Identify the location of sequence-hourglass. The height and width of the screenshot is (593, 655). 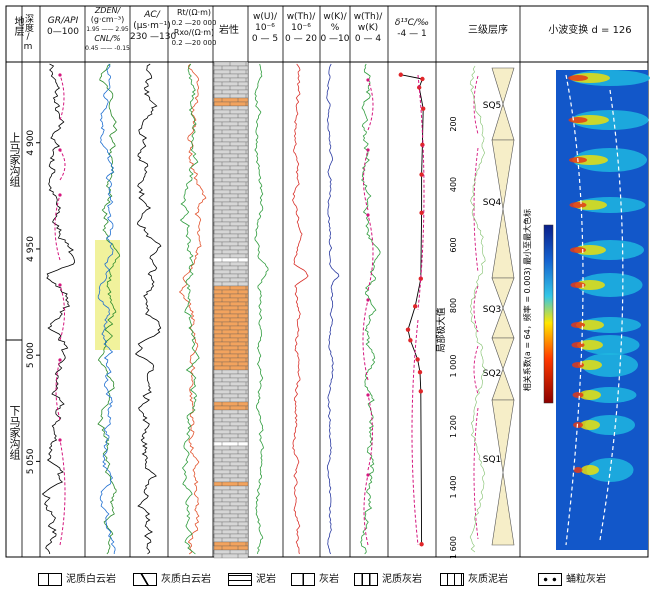
(503, 209).